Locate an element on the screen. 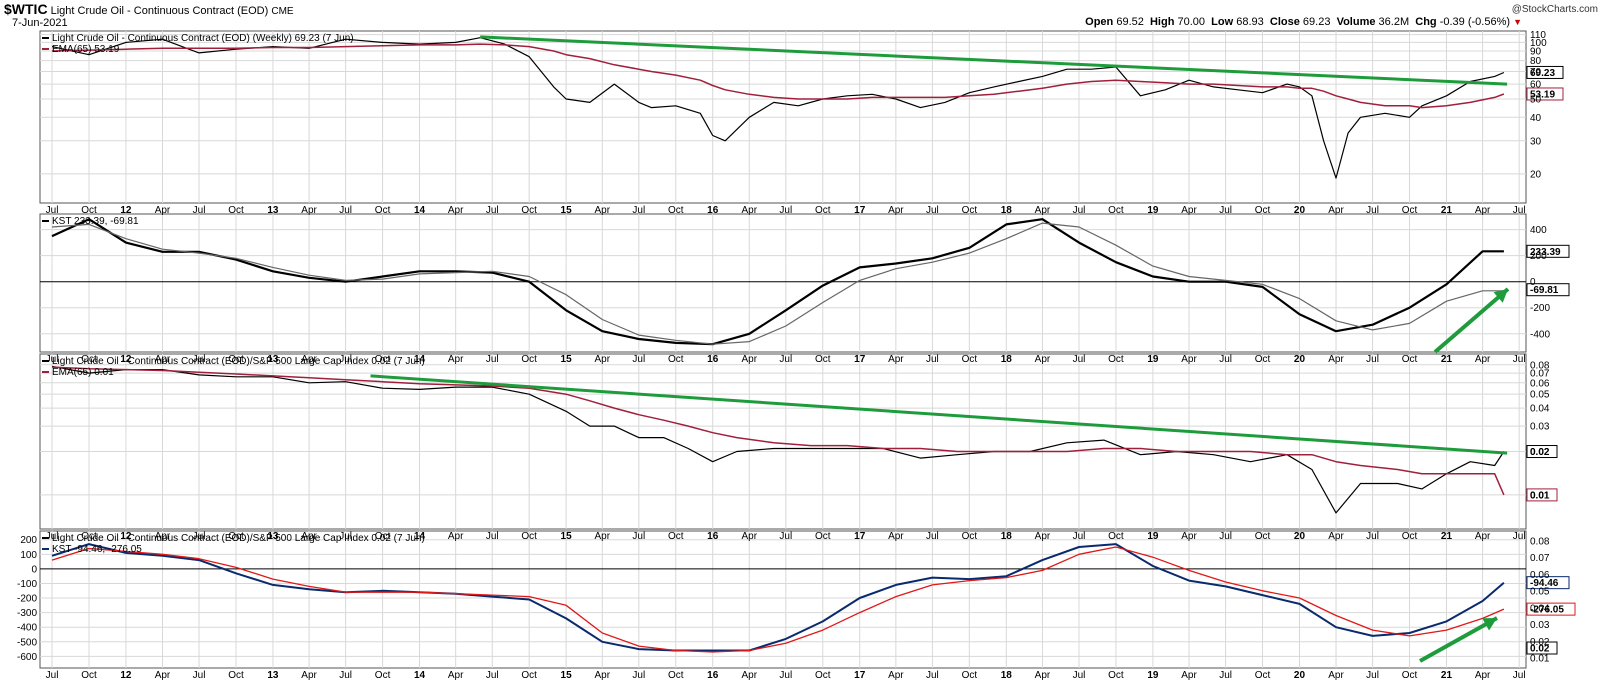  y-tick-label: 80 is located at coordinates (1536, 61).